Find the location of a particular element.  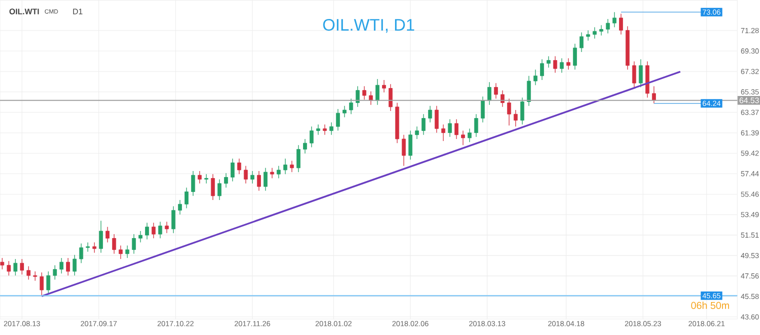

text: OIL.WTI, D1 is located at coordinates (368, 25).